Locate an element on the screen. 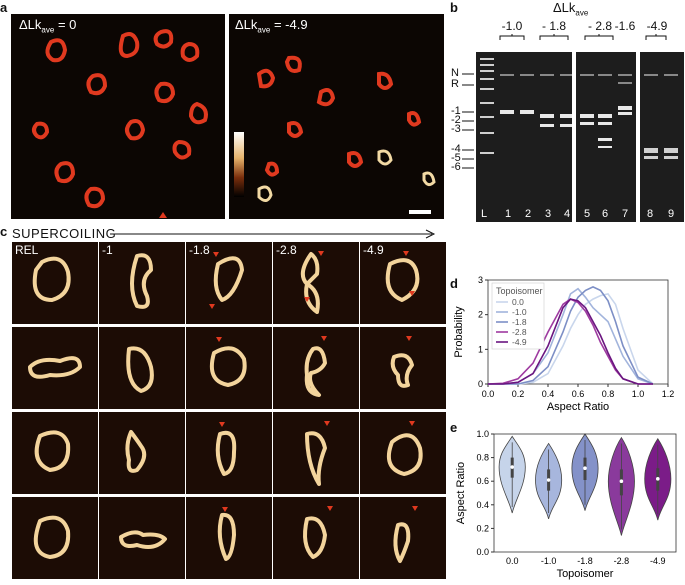  scale-bar is located at coordinates (420, 212).